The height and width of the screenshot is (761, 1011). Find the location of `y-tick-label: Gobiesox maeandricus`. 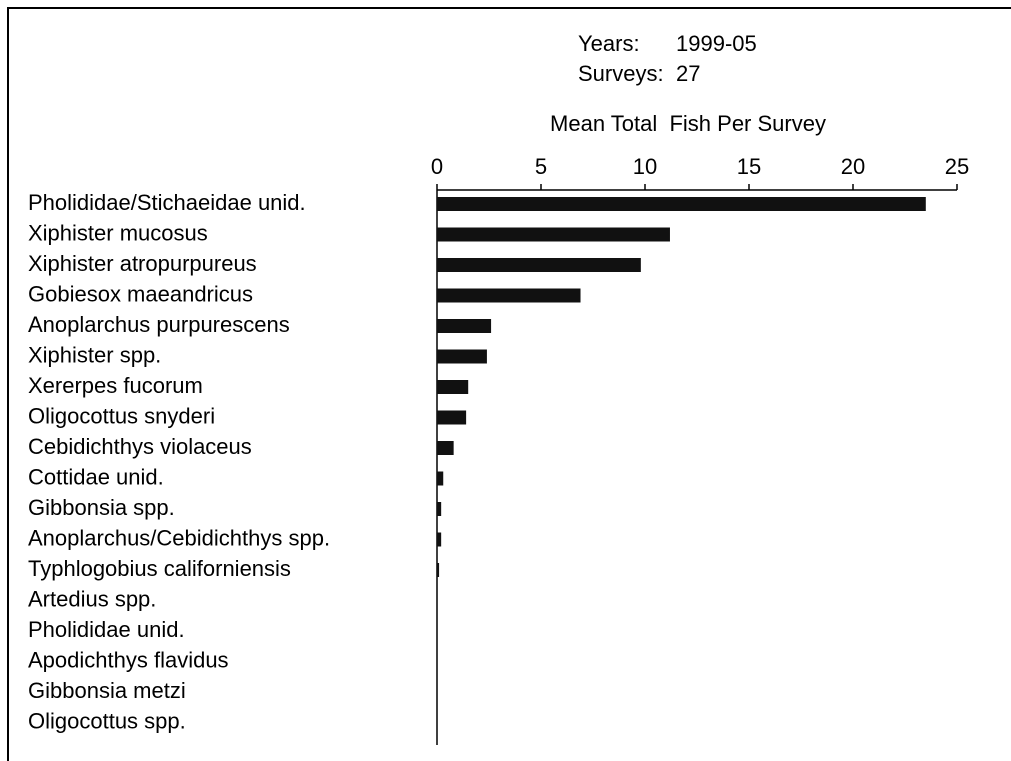

y-tick-label: Gobiesox maeandricus is located at coordinates (140, 293).